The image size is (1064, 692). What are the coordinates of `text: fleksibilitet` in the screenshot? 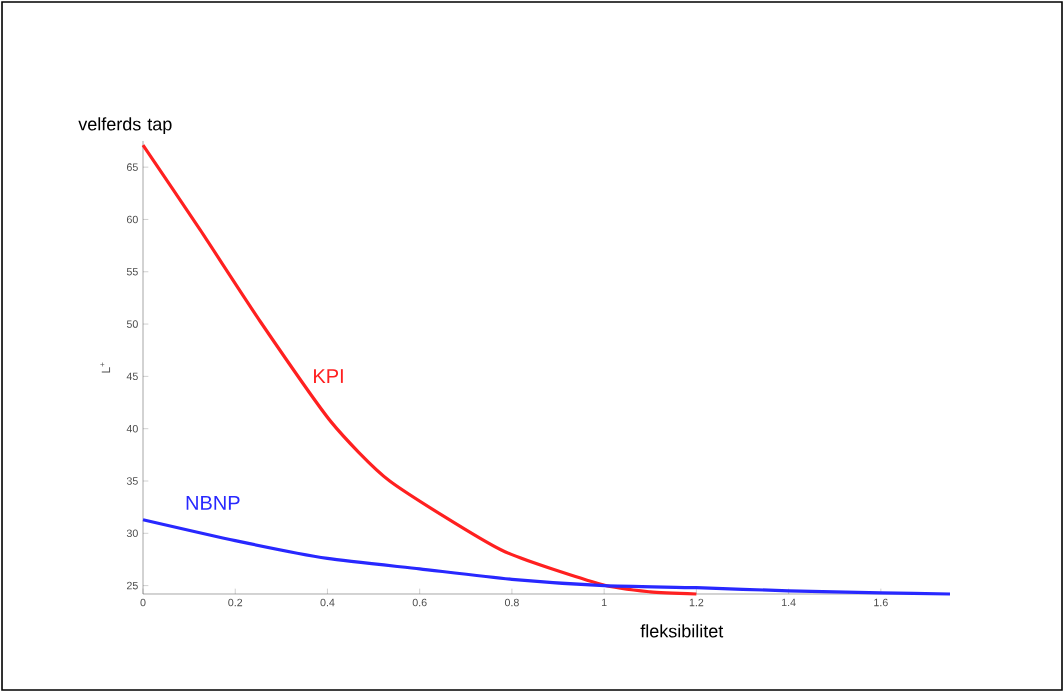 It's located at (682, 631).